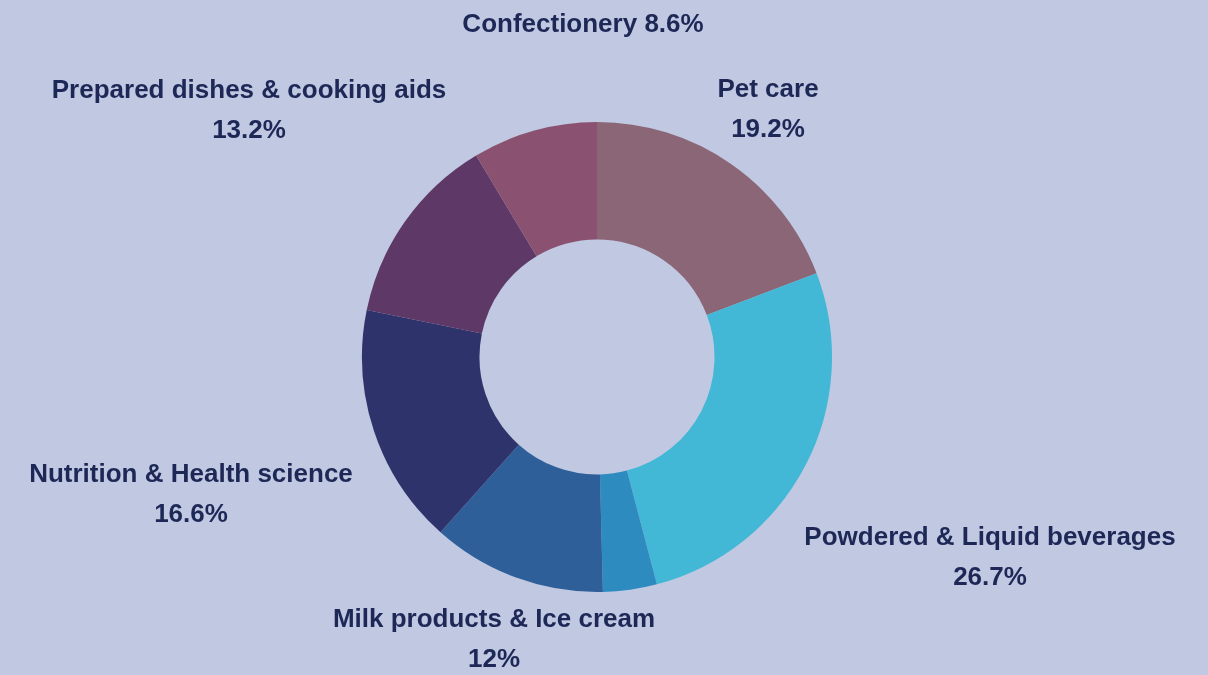  I want to click on slice-label: Confectionery 8.6%, so click(583, 23).